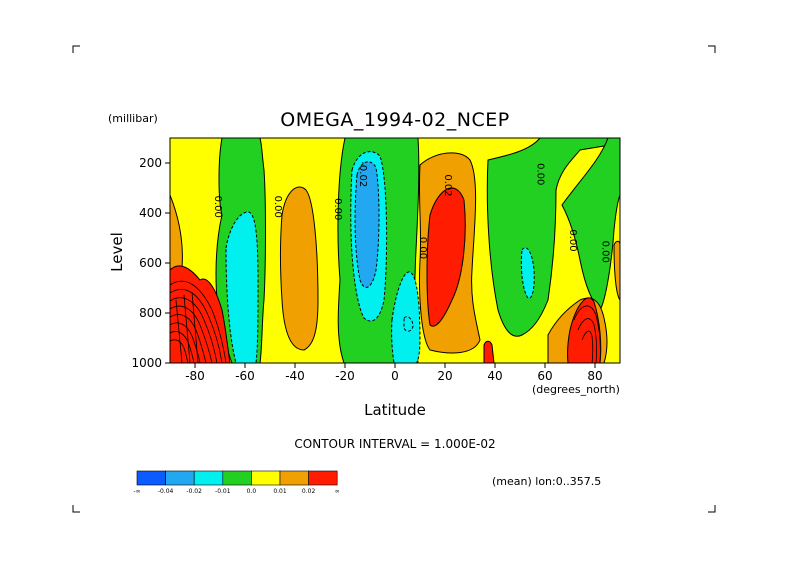 Image resolution: width=789 pixels, height=562 pixels. I want to click on colorbar-tick-label: 0.0, so click(252, 491).